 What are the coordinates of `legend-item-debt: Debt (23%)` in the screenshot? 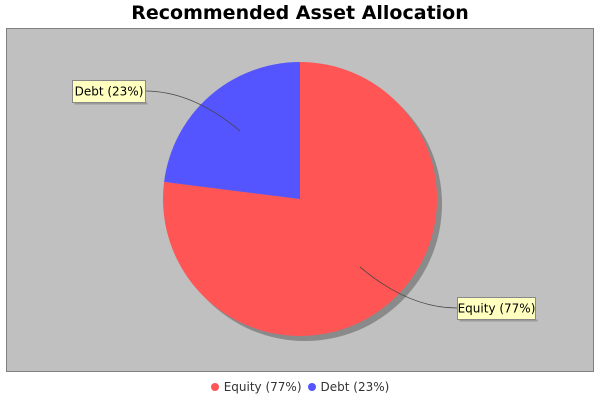 It's located at (349, 387).